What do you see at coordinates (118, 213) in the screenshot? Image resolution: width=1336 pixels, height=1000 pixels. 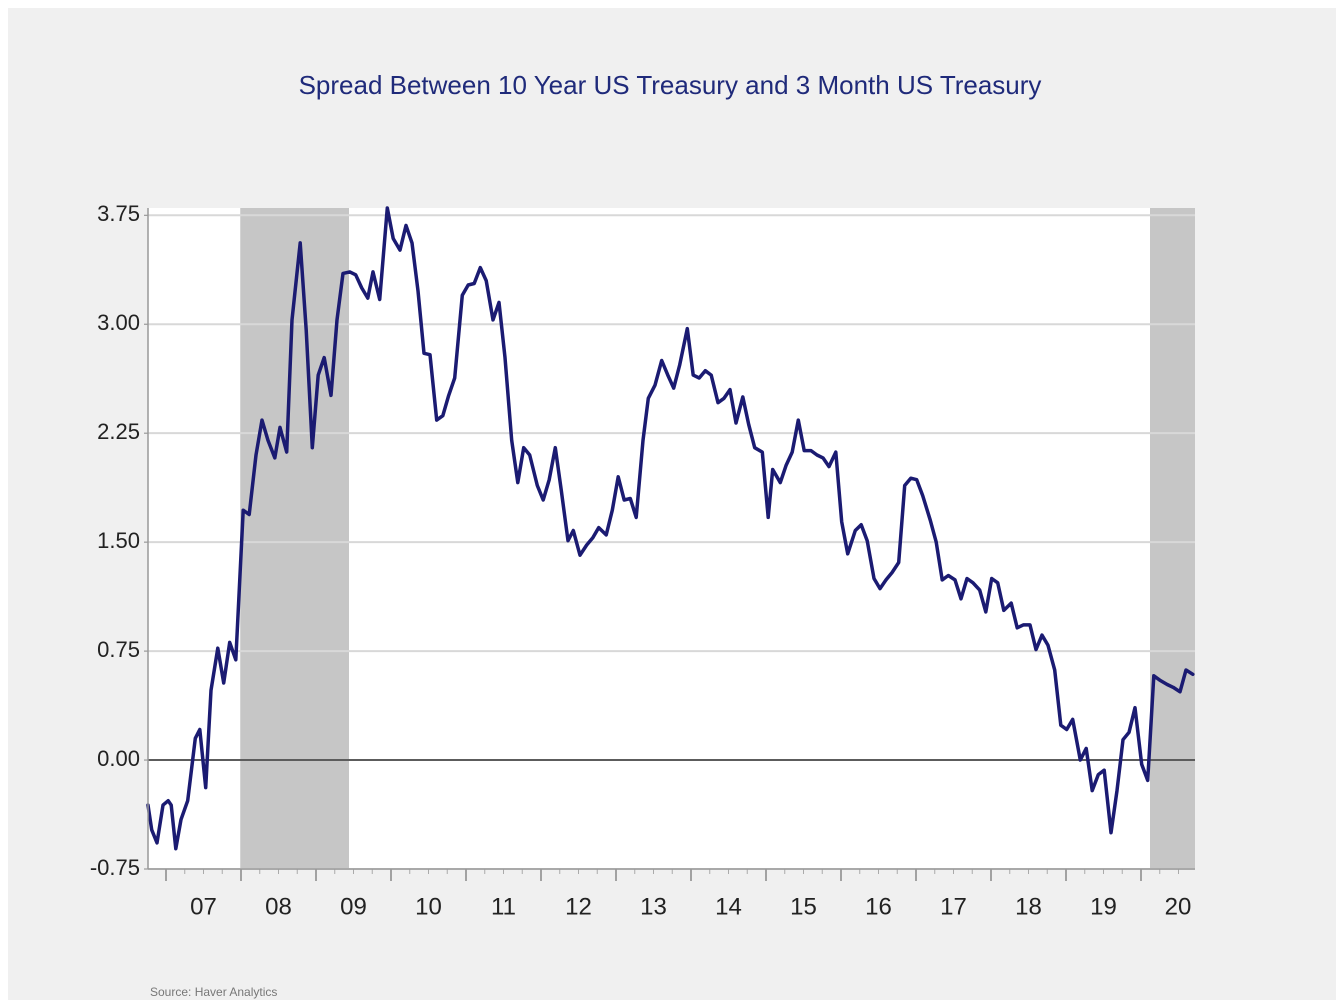 I see `y-tick-label: 3.75` at bounding box center [118, 213].